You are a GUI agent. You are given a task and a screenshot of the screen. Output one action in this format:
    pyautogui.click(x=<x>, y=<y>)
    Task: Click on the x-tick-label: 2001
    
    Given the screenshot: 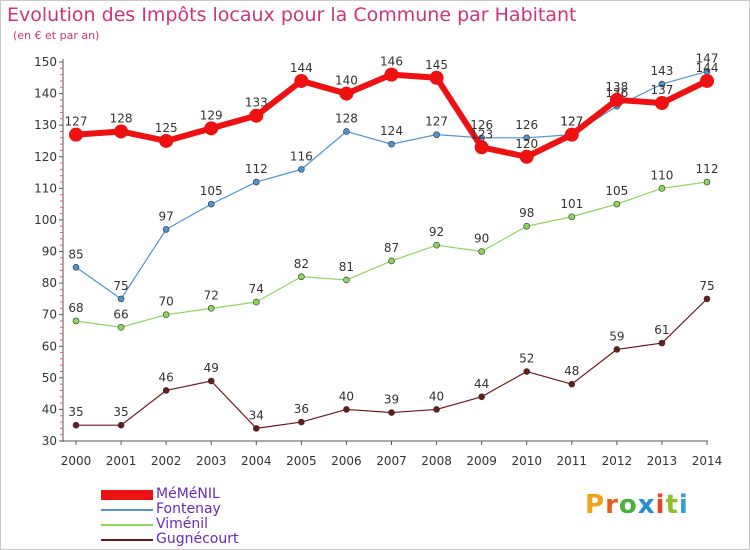 What is the action you would take?
    pyautogui.click(x=121, y=461)
    